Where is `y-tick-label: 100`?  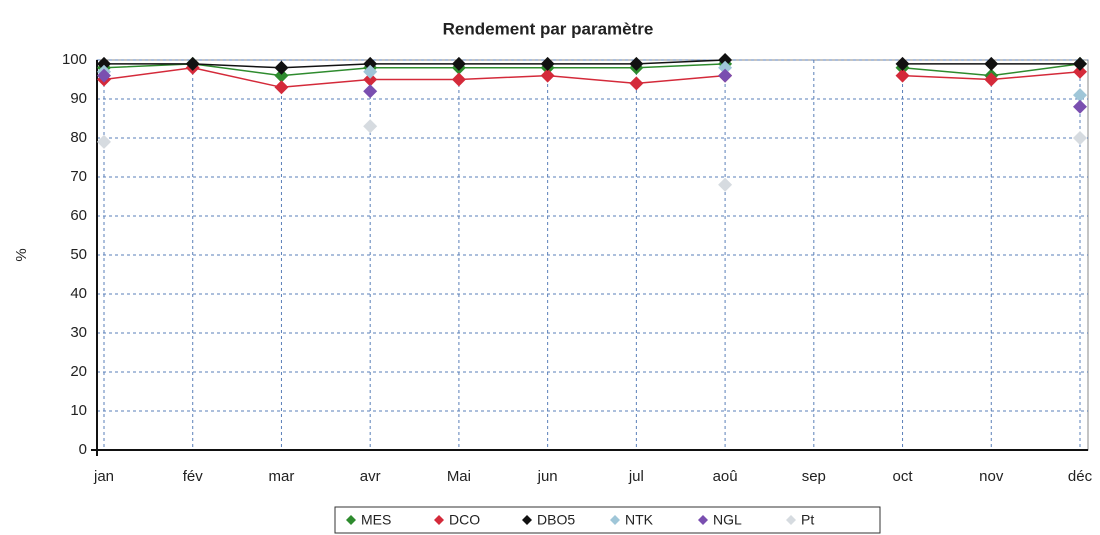
y-tick-label: 100 is located at coordinates (74, 59).